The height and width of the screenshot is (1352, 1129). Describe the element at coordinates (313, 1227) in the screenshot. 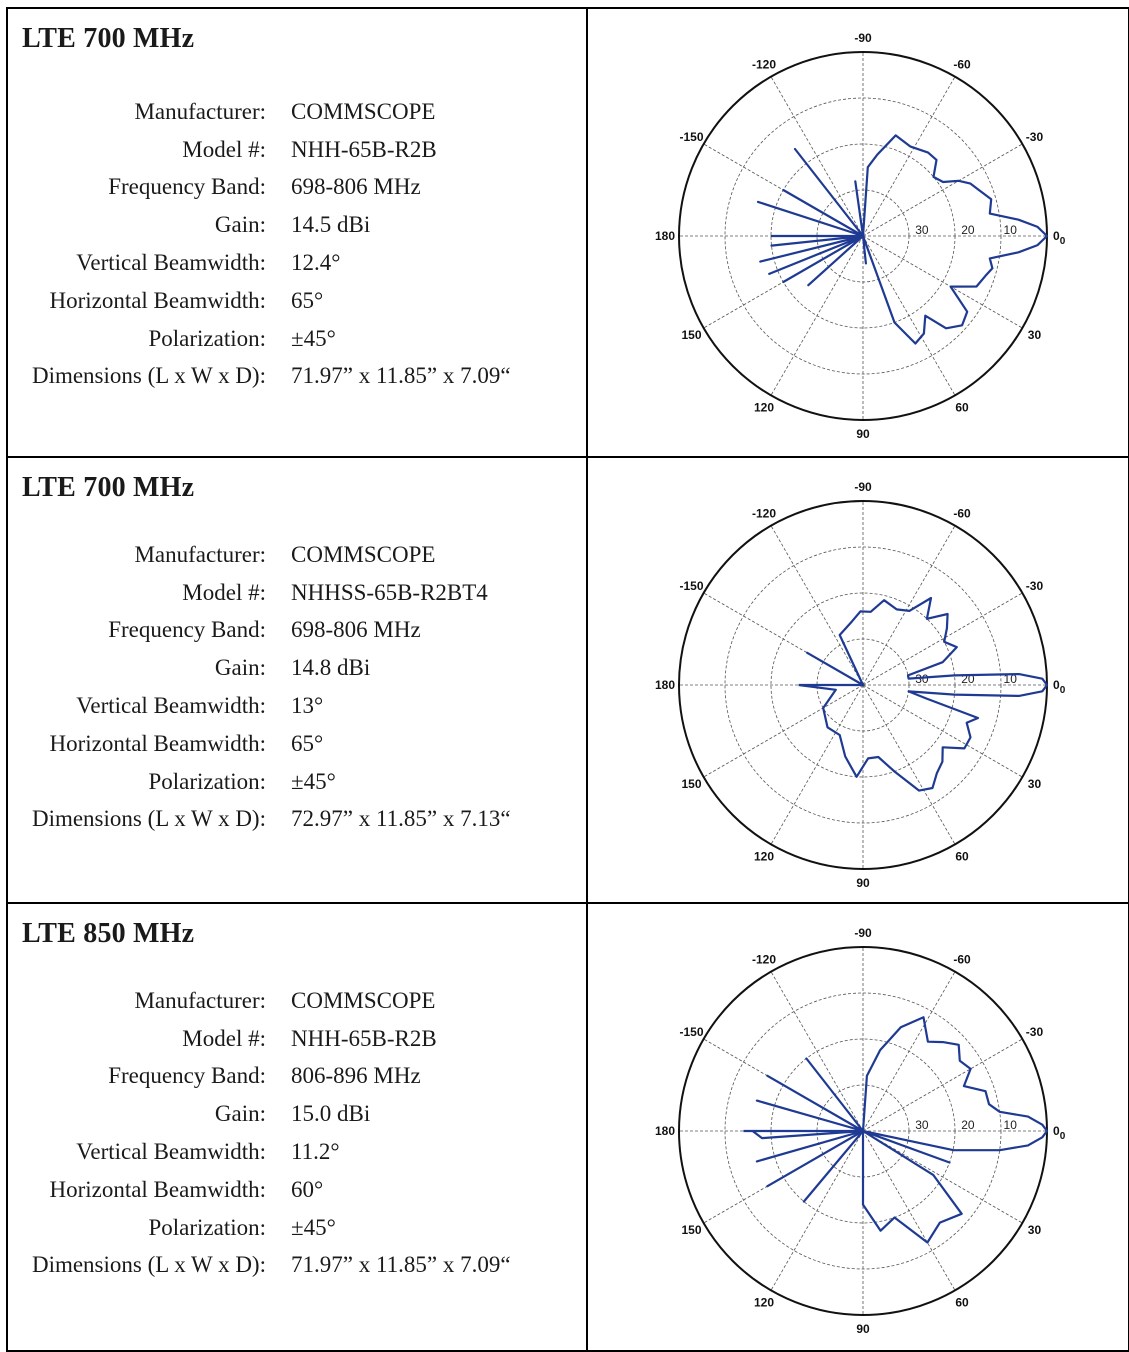

I see `spec-value: ±45°` at that location.